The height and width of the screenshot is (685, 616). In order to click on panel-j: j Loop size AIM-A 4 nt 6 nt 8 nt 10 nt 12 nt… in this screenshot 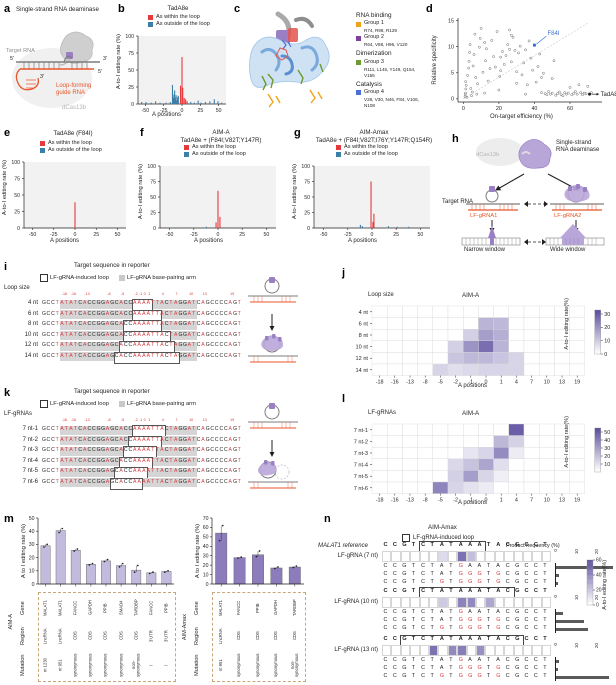, I will do `click(462, 324)`.